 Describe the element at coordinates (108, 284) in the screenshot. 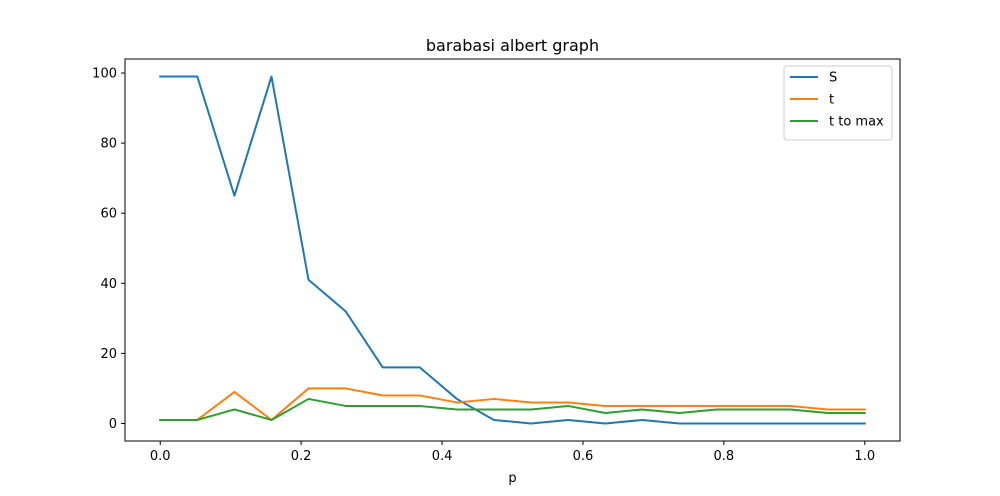

I see `y-tick-label: 40` at that location.